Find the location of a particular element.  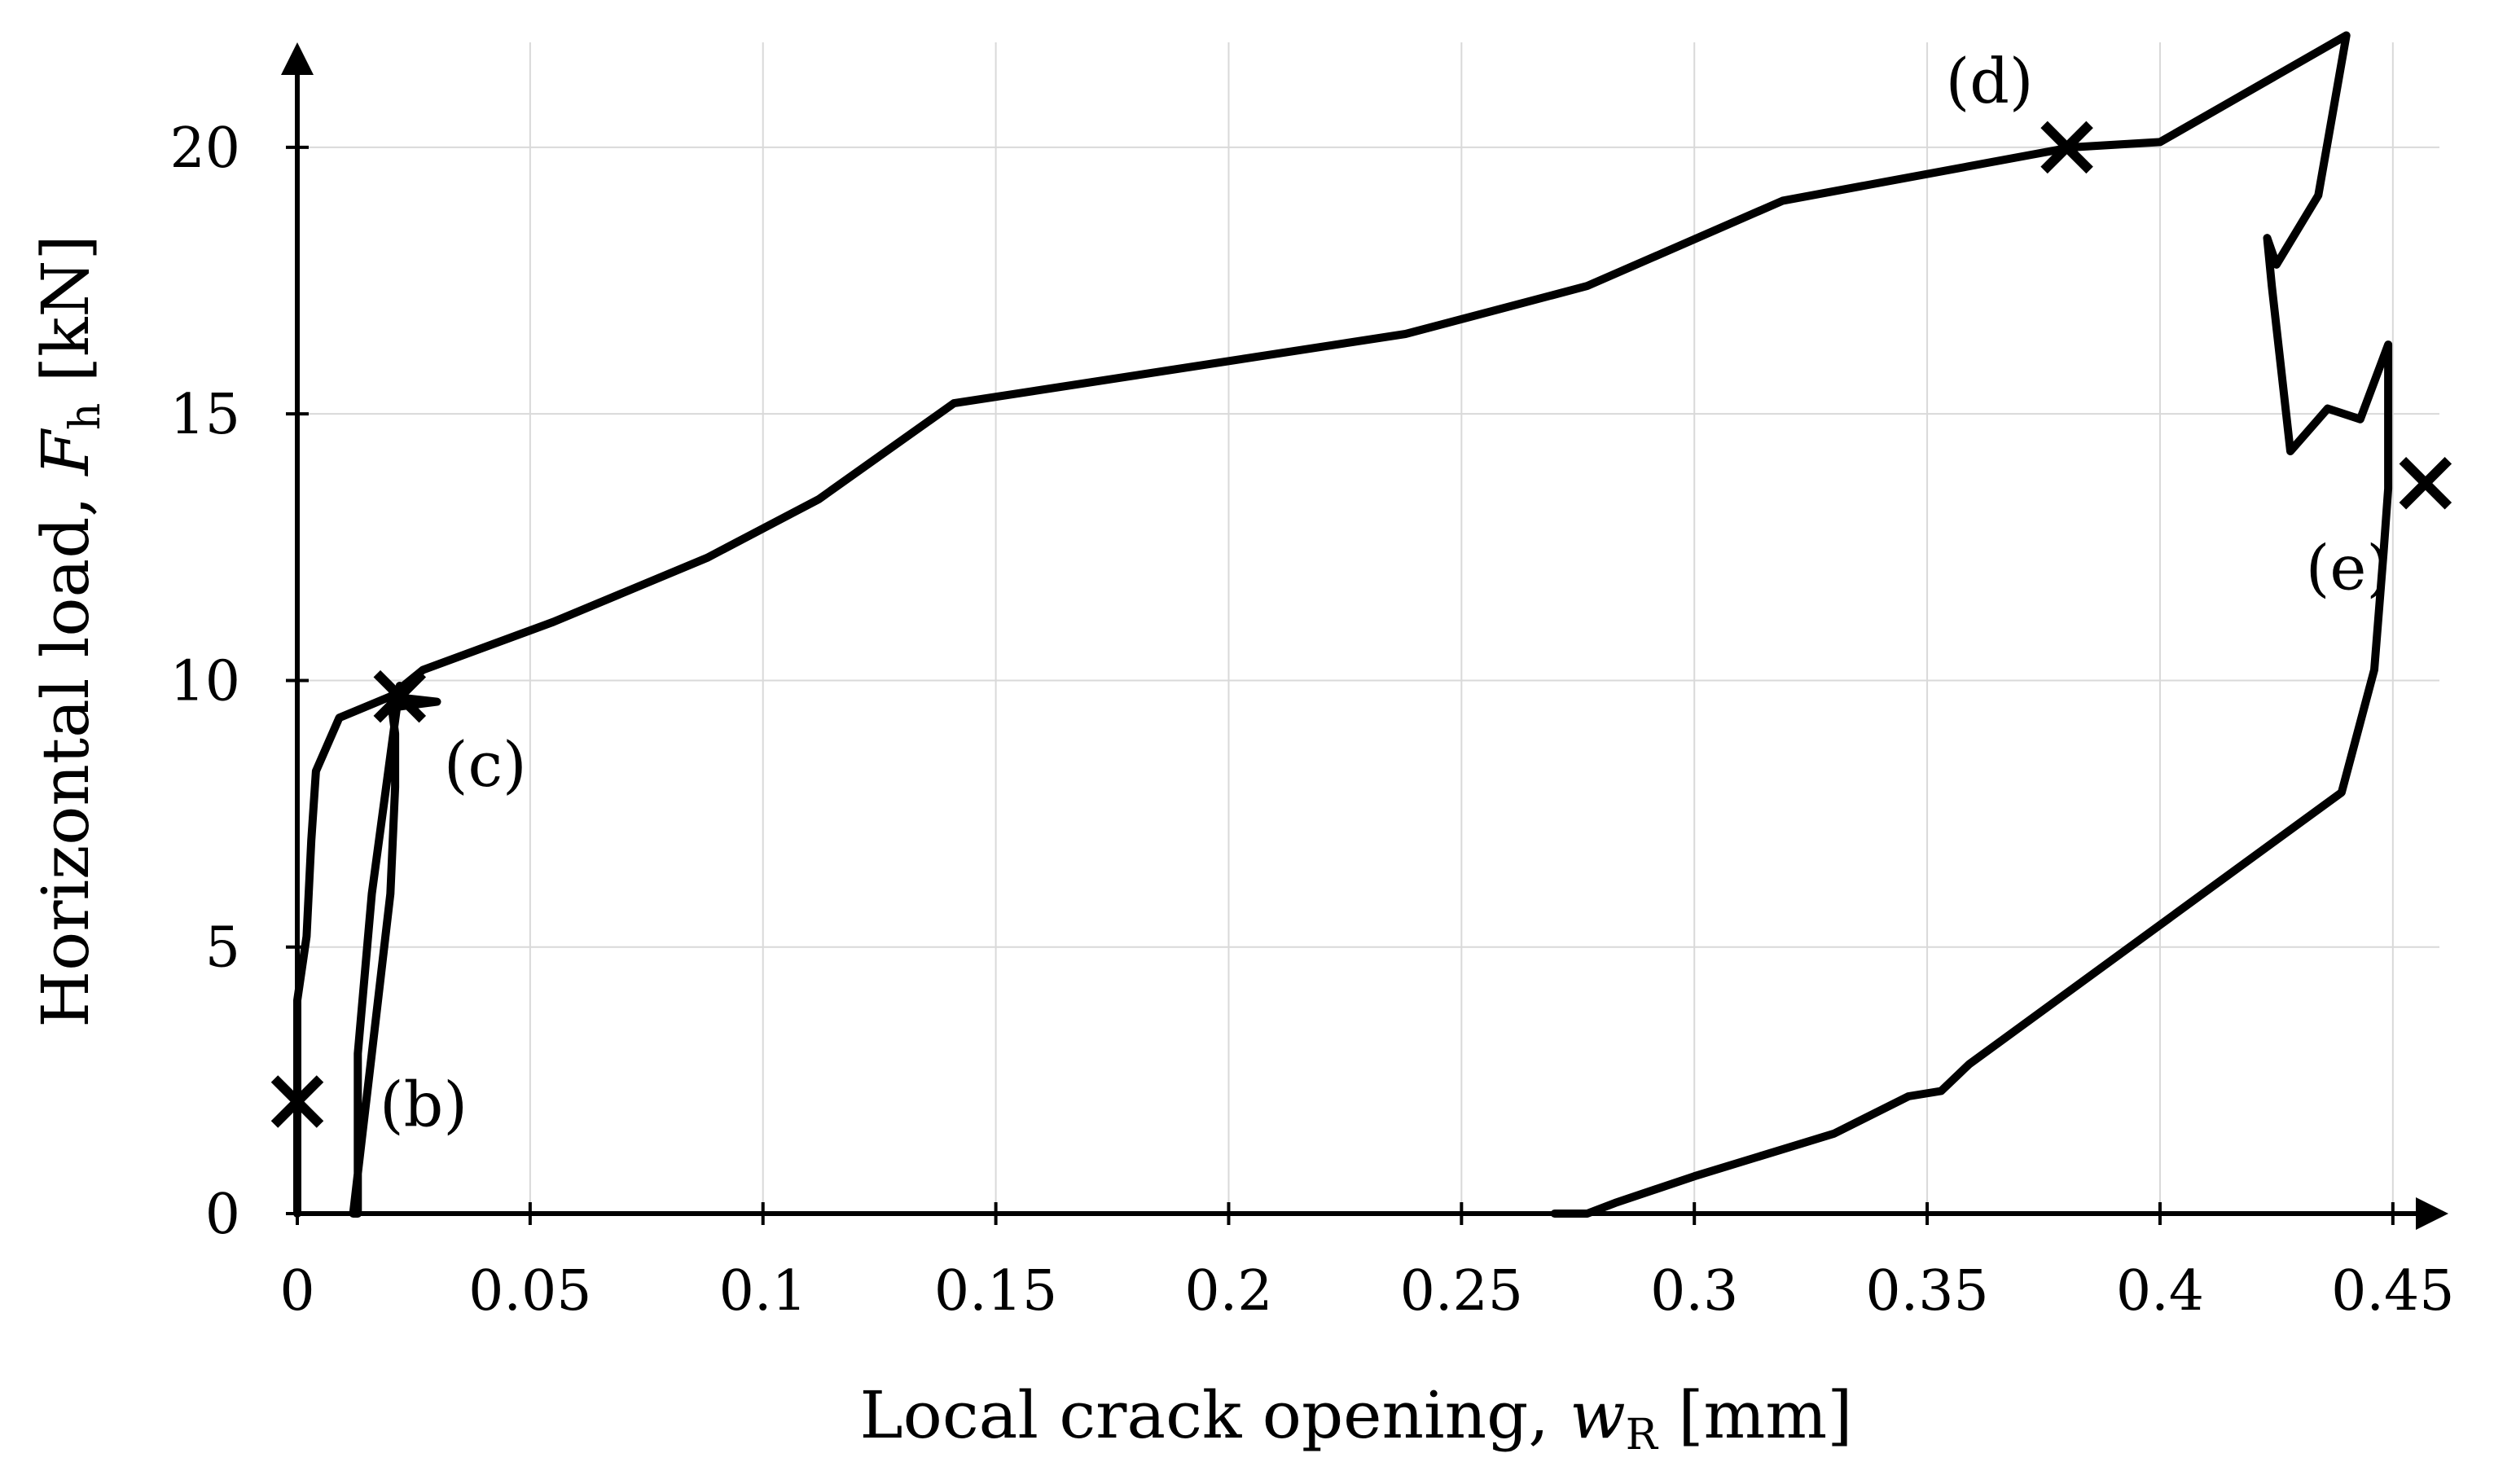

x-tick-label: 0 is located at coordinates (297, 1291).